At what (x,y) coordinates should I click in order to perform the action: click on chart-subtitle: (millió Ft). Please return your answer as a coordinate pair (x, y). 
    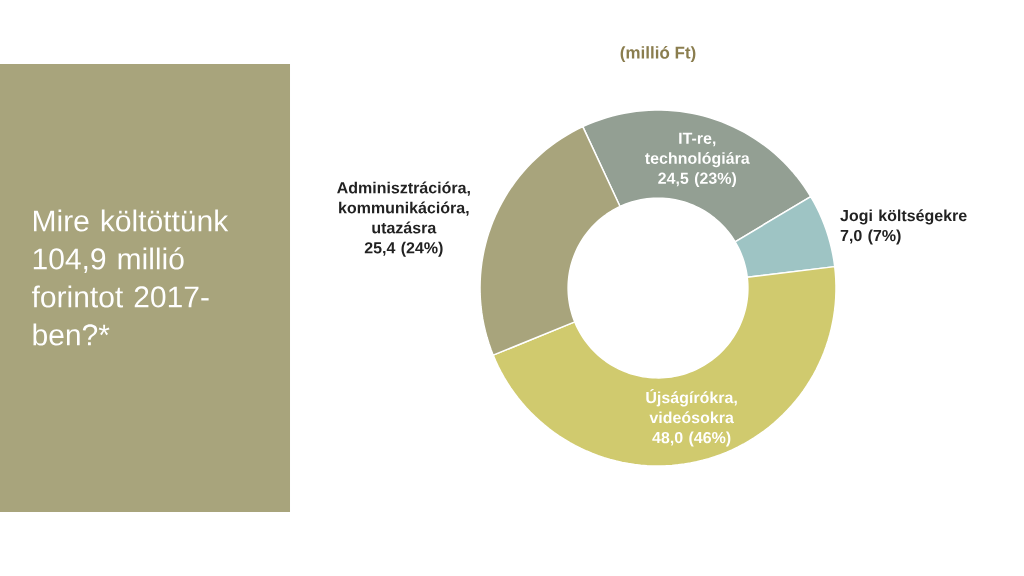
    Looking at the image, I should click on (658, 54).